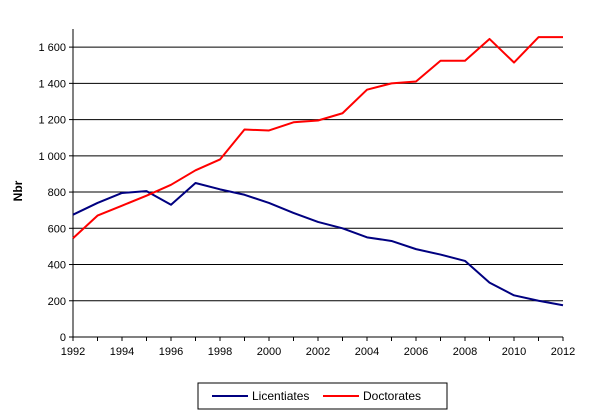 The width and height of the screenshot is (607, 418). I want to click on y-tick-label-0: 0, so click(63, 338).